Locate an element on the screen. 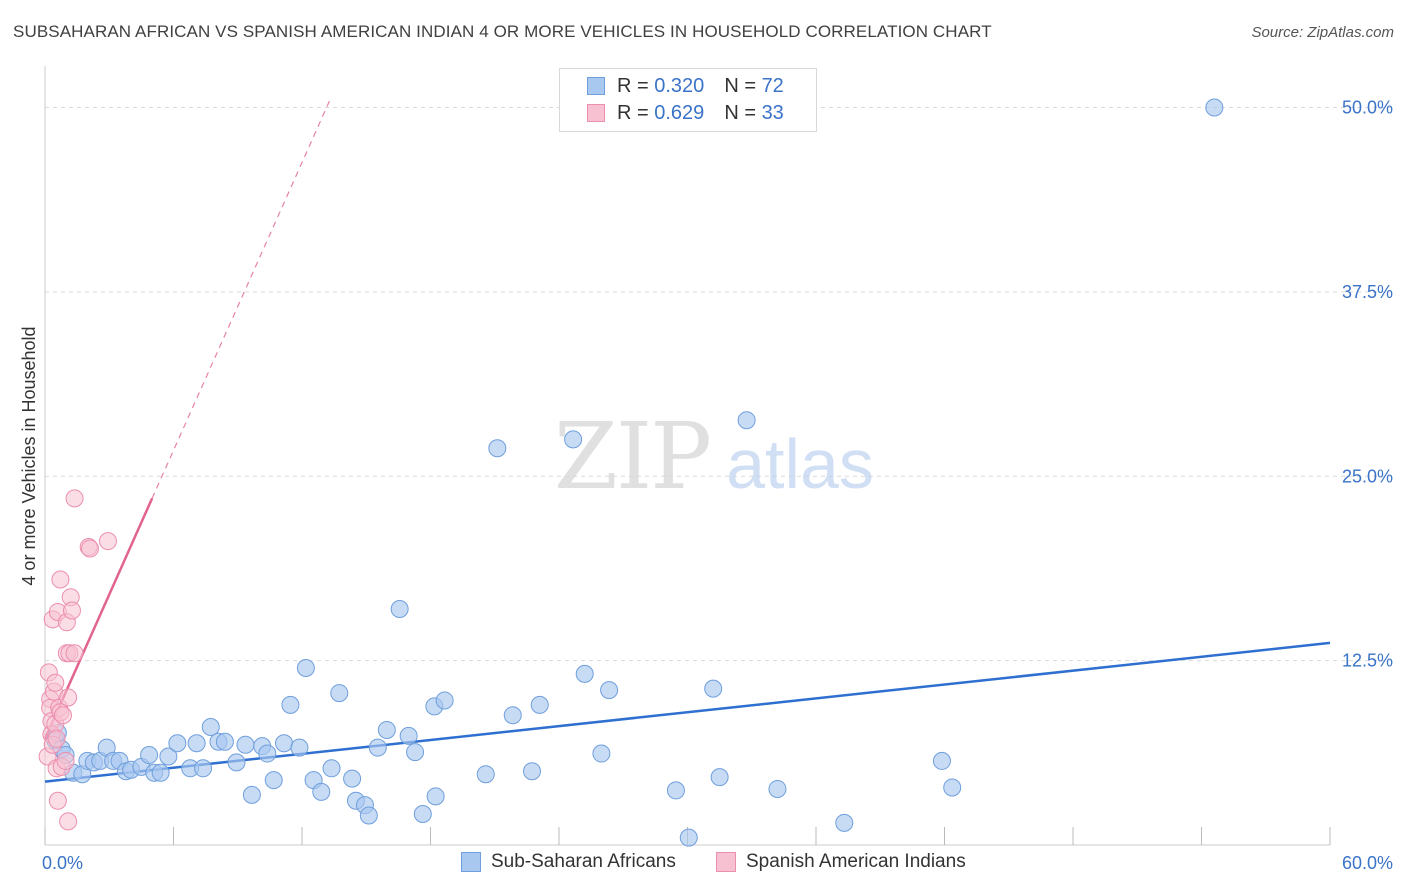 This screenshot has height=892, width=1406. y-axis-label: 4 or more Vehicles in Household is located at coordinates (29, 455).